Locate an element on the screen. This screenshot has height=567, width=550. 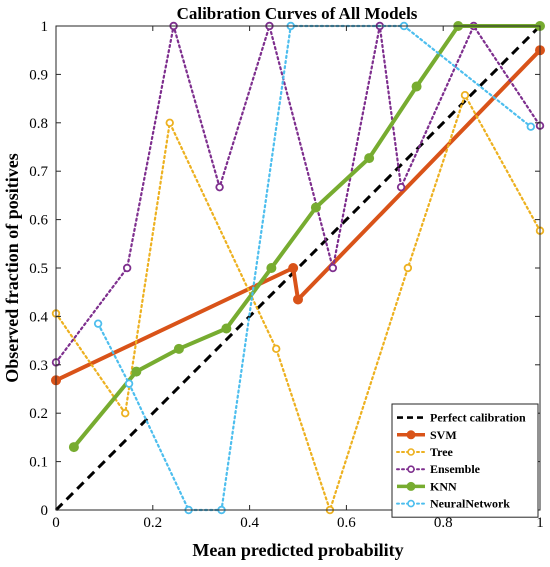
x-tick-label: 0.6 is located at coordinates (346, 523).